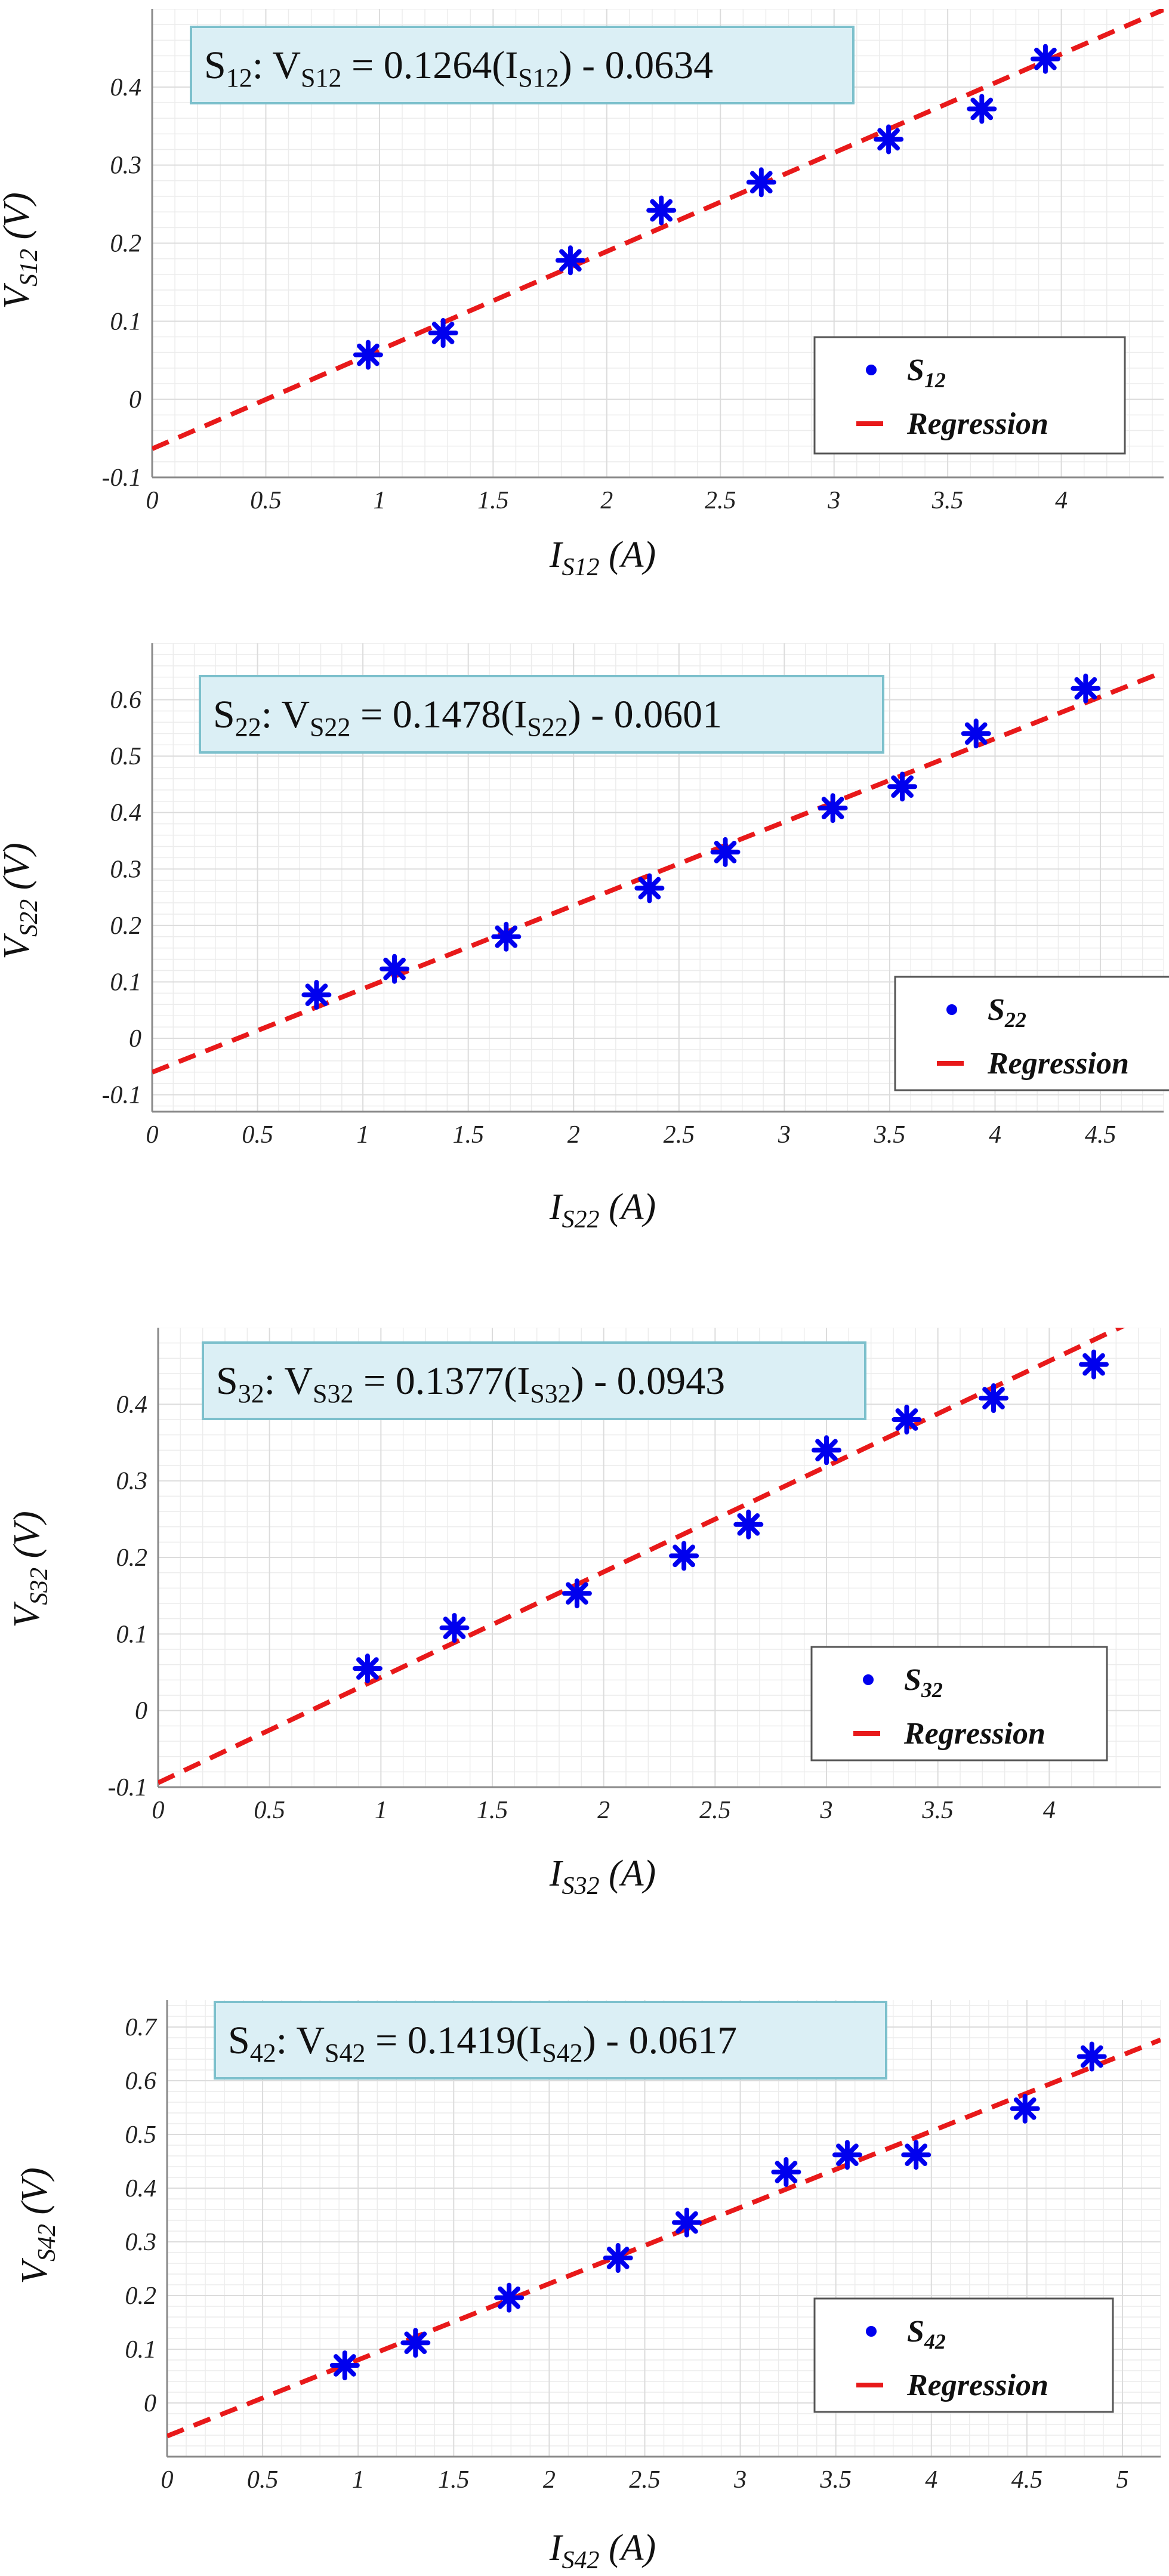 The width and height of the screenshot is (1169, 2576). Describe the element at coordinates (602, 2551) in the screenshot. I see `x-axis-label: IS42 (A)` at that location.